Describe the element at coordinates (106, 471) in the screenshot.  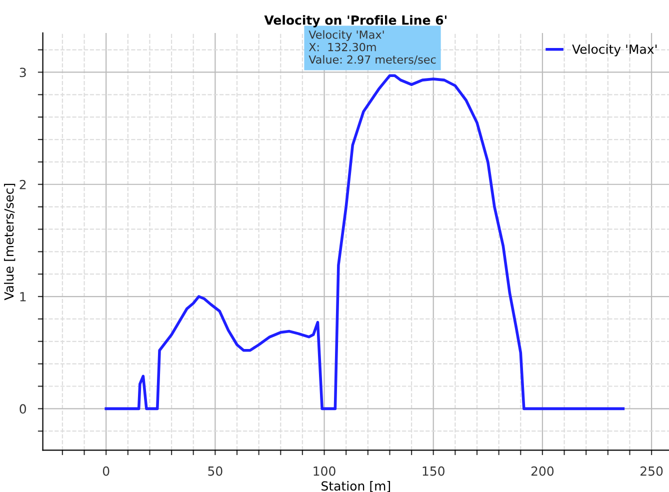
I see `x-tick-label: 0` at that location.